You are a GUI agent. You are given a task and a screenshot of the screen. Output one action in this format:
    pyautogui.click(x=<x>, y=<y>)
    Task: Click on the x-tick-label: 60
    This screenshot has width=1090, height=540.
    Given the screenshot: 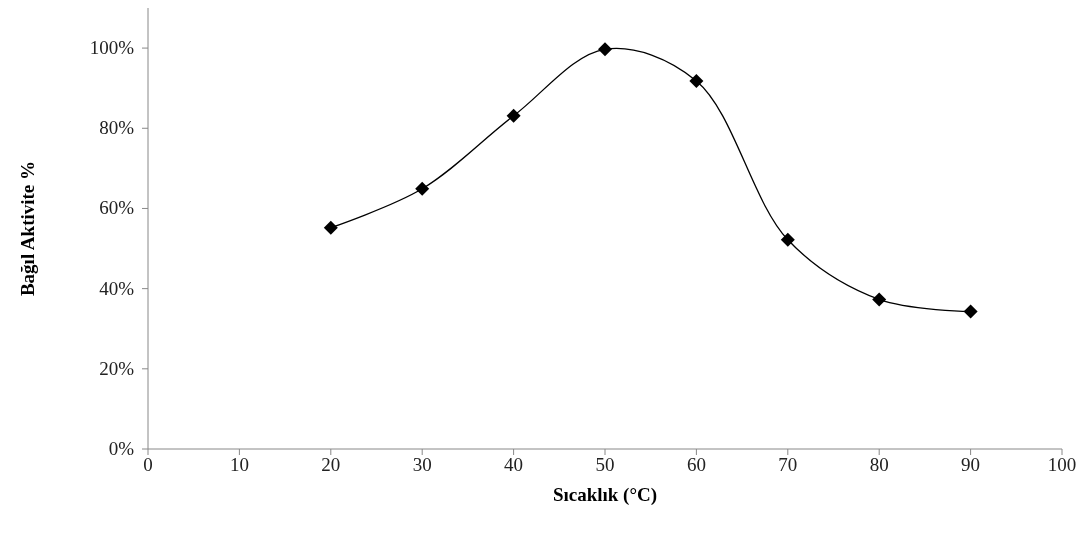 What is the action you would take?
    pyautogui.click(x=696, y=464)
    